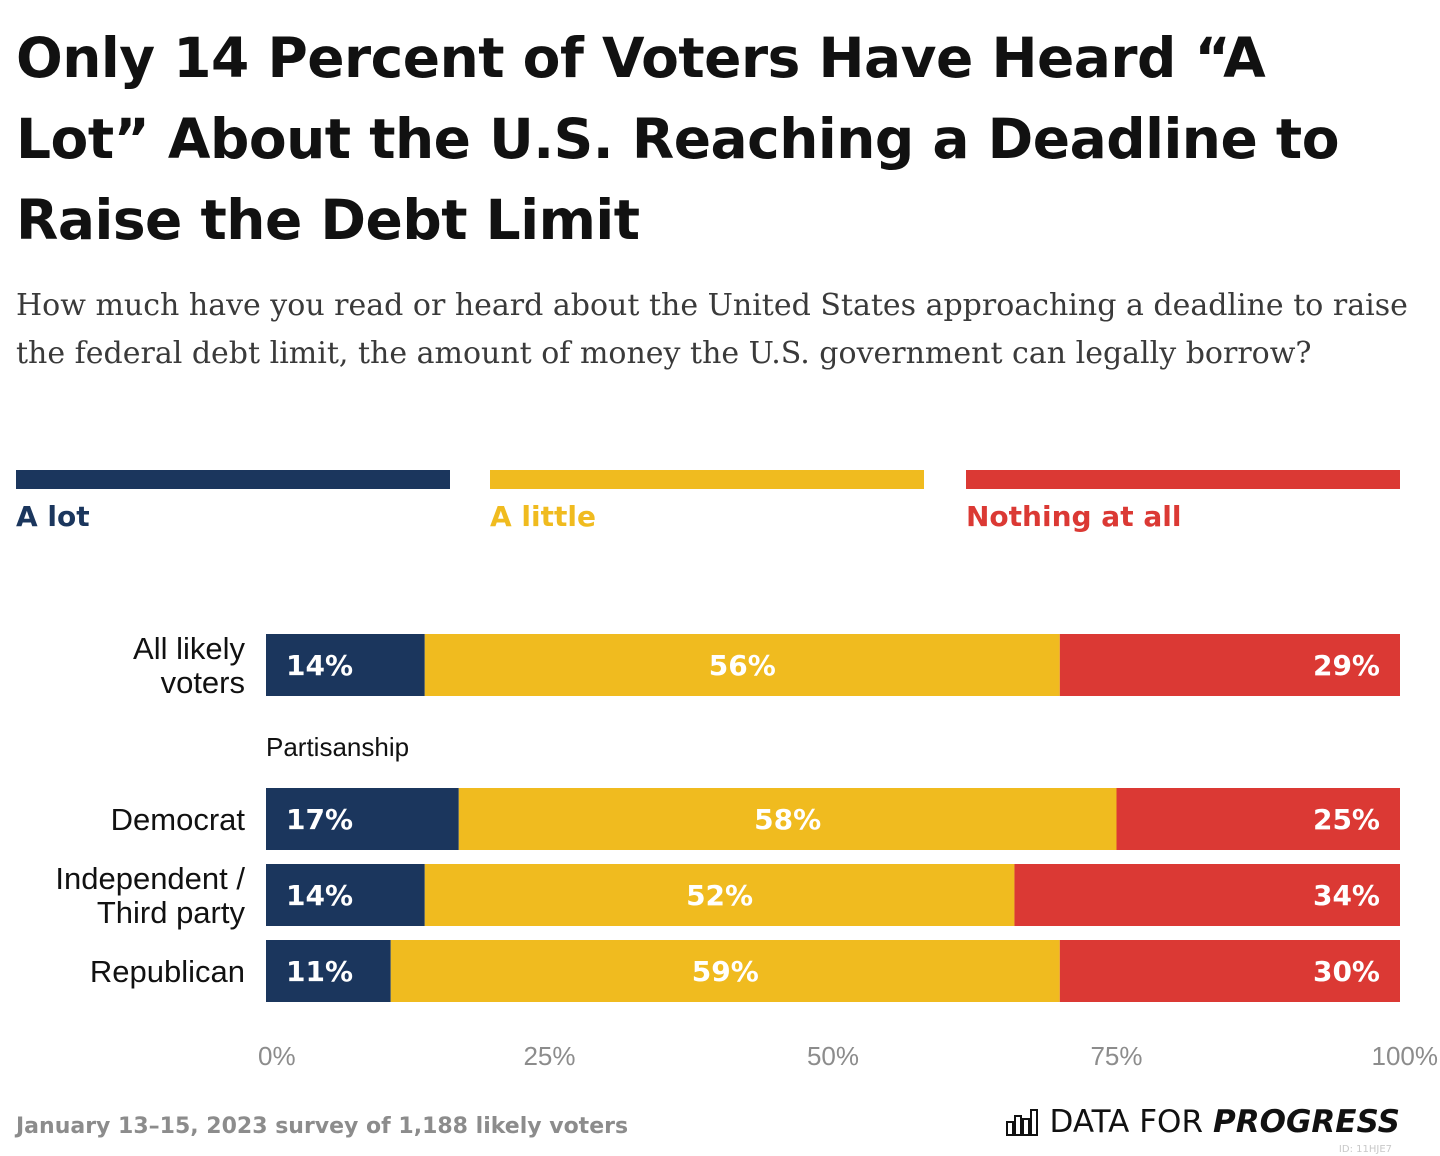 The image size is (1440, 1156). I want to click on value-label-all-likely-voters-a-little: 56%, so click(742, 665).